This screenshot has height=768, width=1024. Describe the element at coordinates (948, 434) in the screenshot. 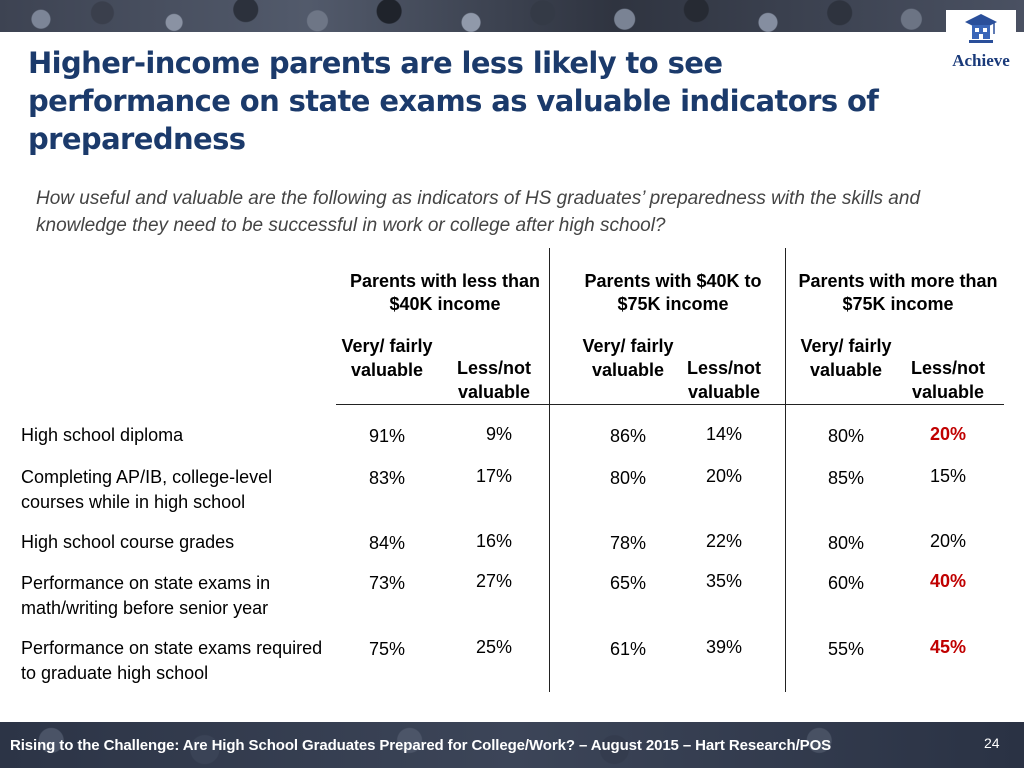

I see `cell-value-highlight: 20%` at that location.